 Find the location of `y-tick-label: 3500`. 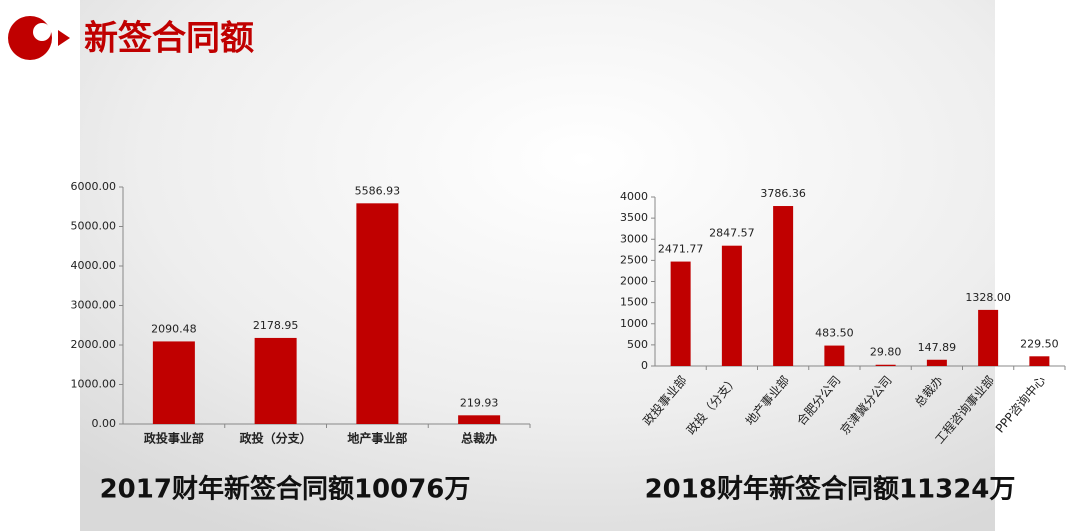

y-tick-label: 3500 is located at coordinates (634, 217).